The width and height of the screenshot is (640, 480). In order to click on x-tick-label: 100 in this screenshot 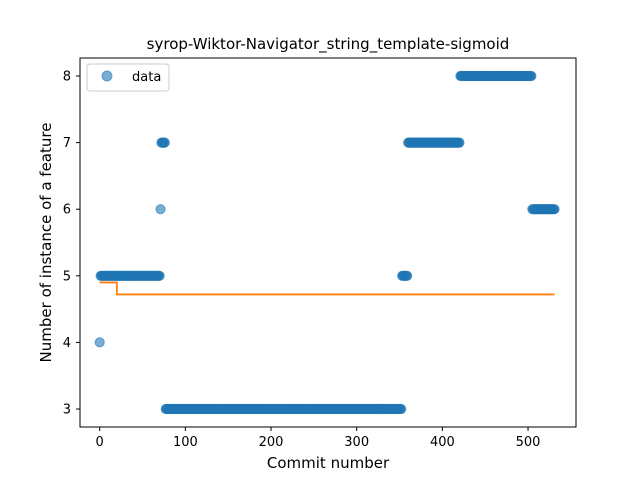, I will do `click(185, 442)`.